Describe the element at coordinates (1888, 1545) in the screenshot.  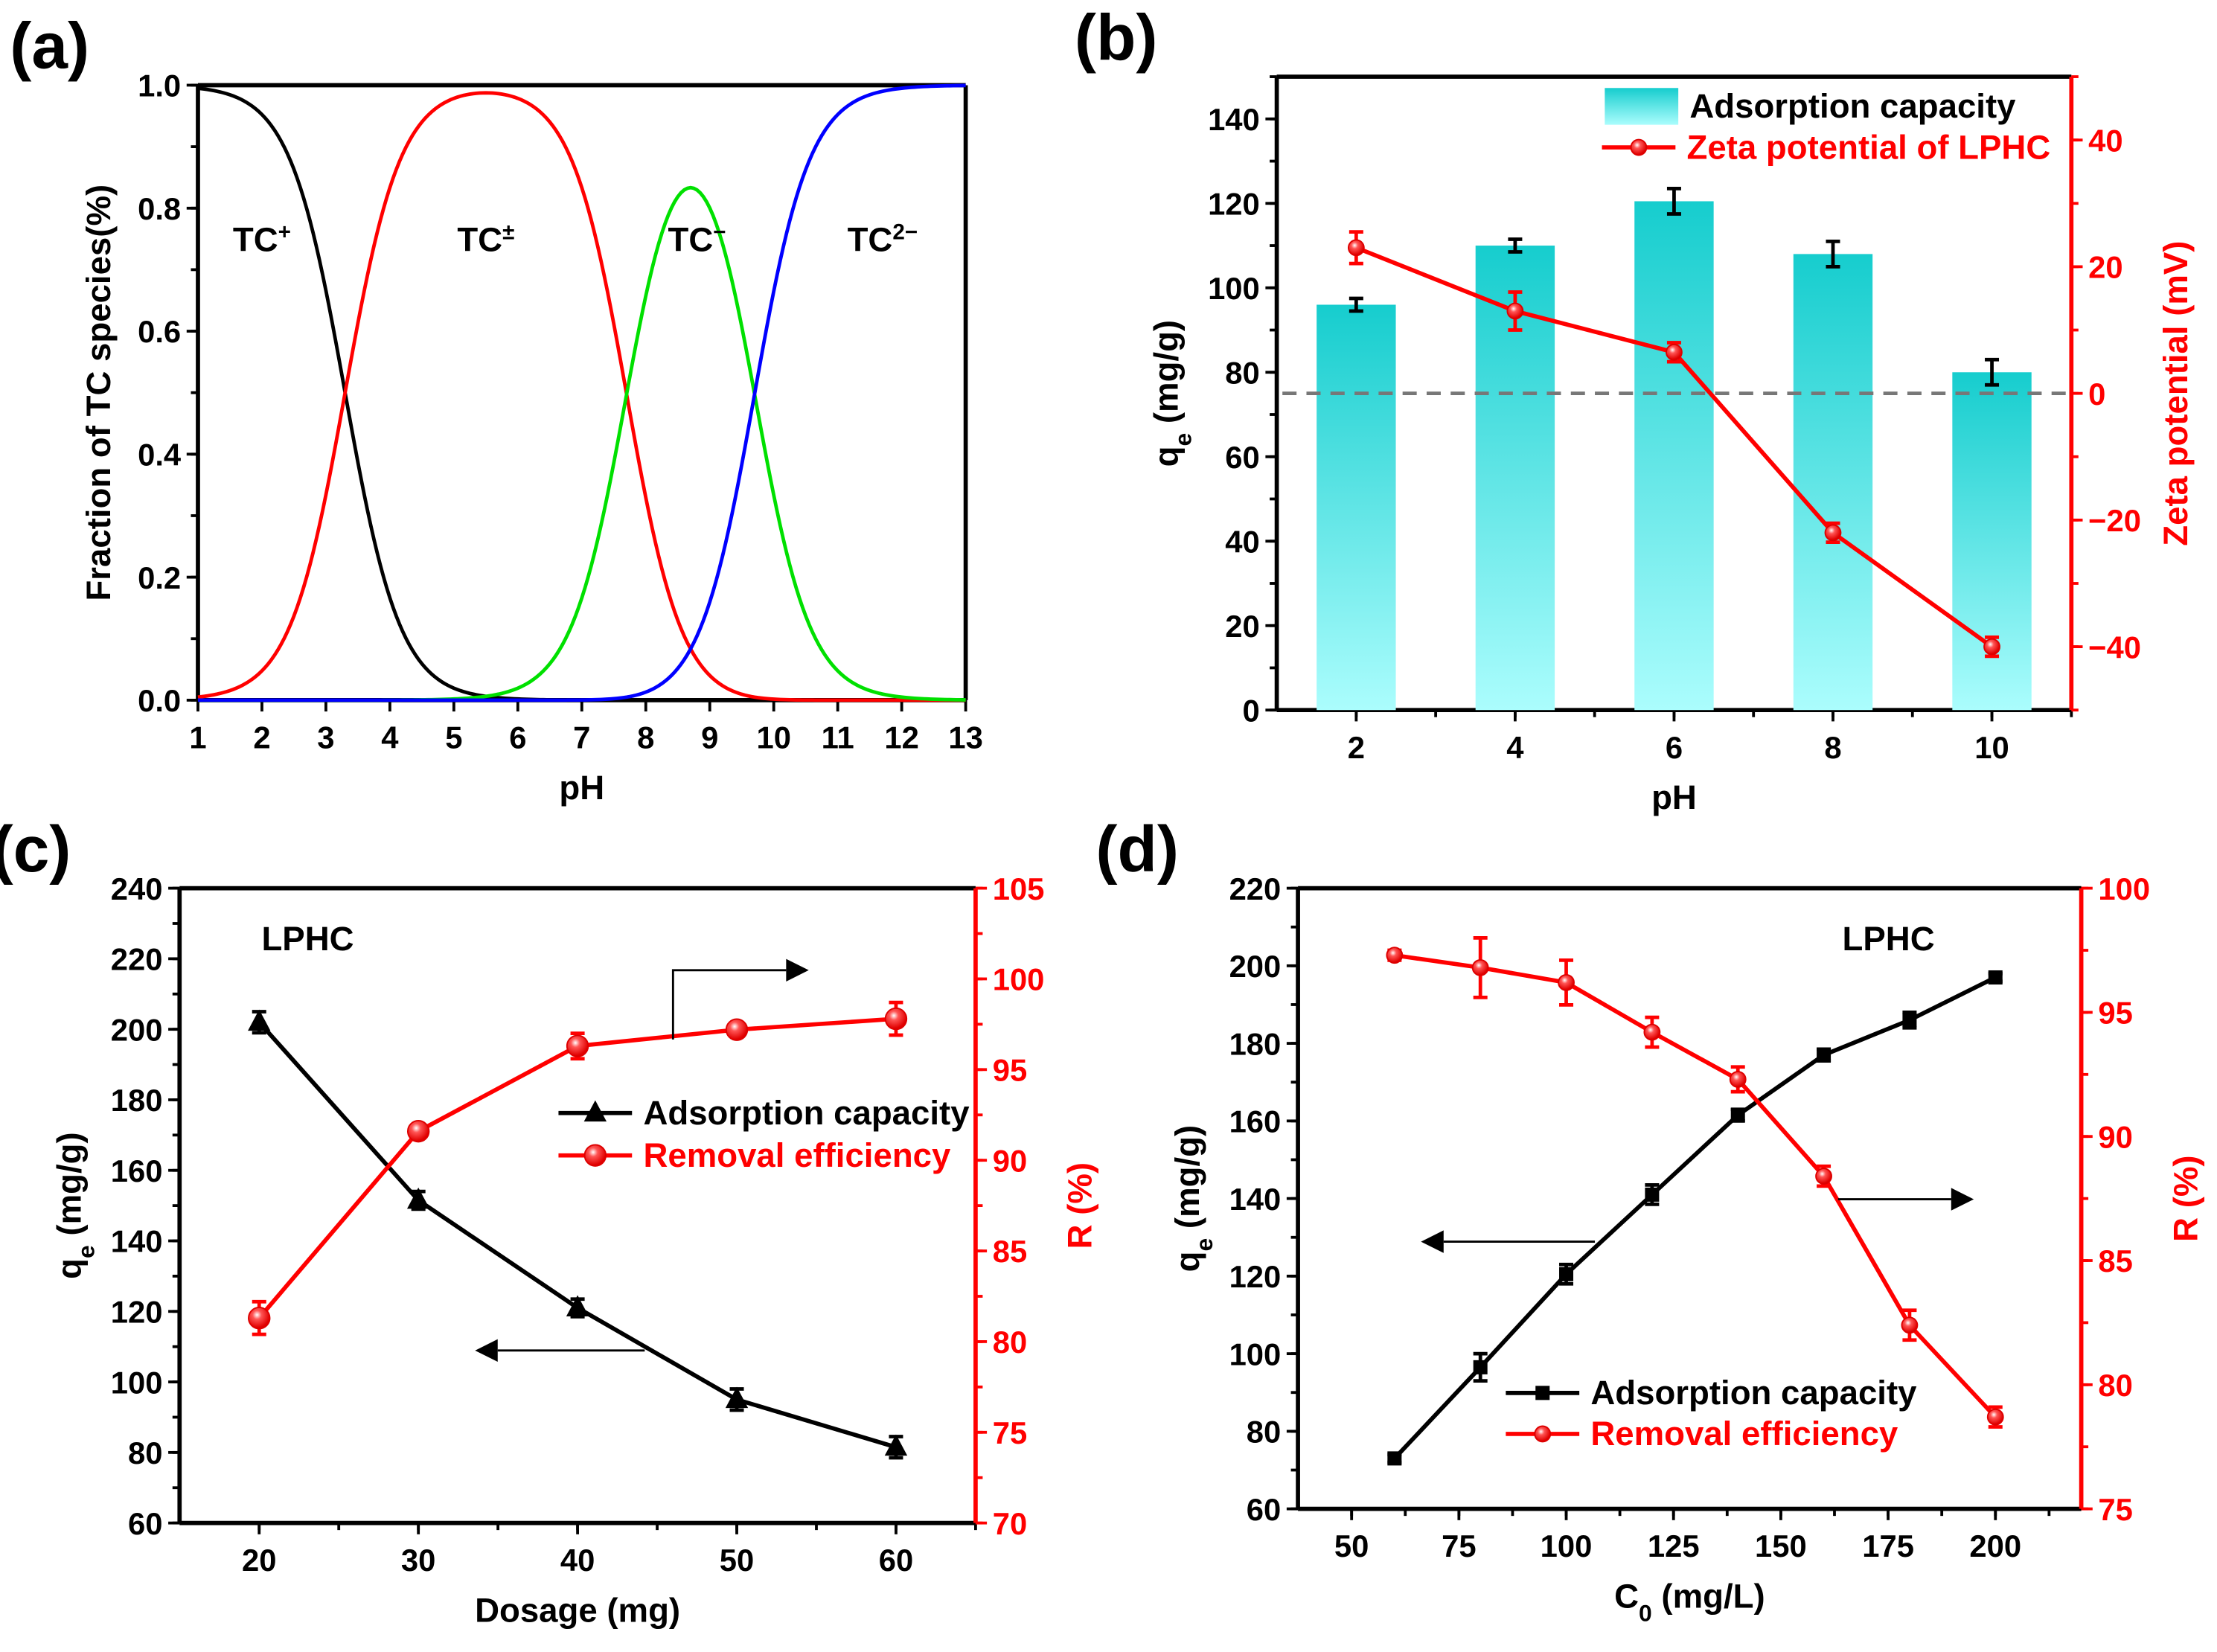
I see `x-tick-label: 175` at that location.